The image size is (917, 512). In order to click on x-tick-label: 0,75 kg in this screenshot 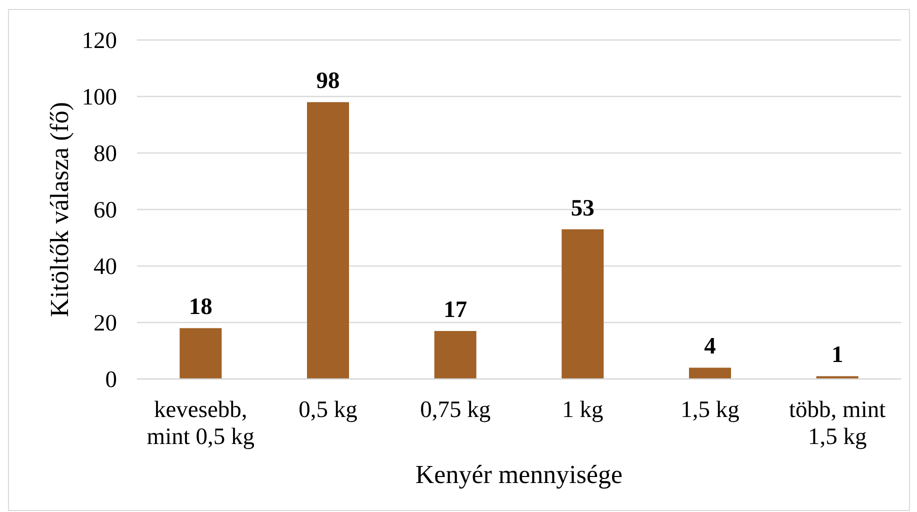, I will do `click(455, 410)`.